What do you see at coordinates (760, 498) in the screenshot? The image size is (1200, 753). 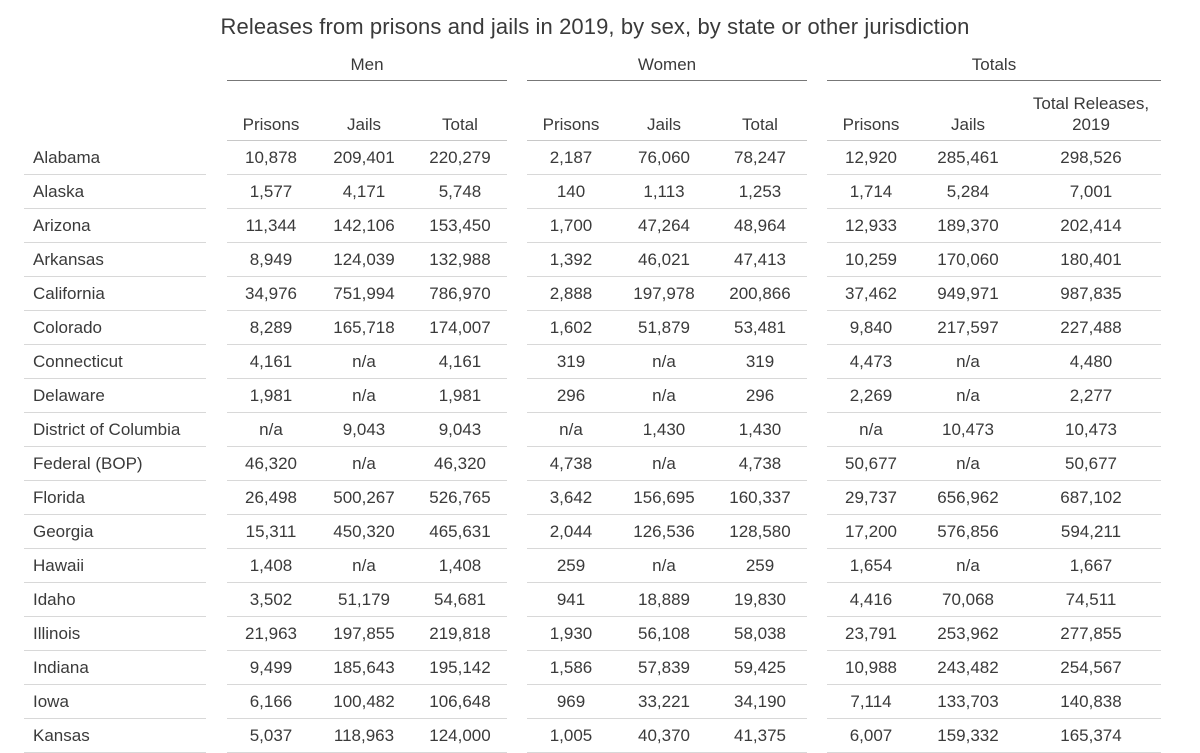 I see `cell-w-total: 160,337` at bounding box center [760, 498].